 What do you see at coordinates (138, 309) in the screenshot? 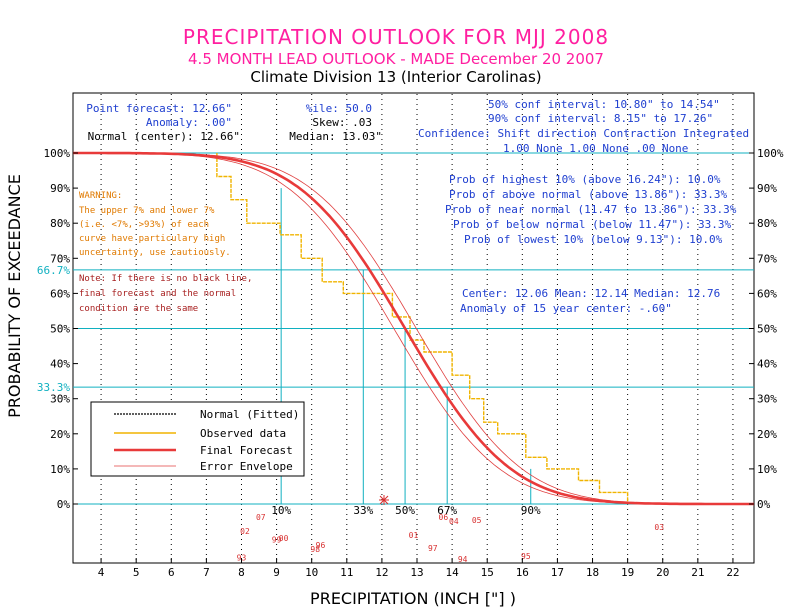
I see `note-line-3: condition are the same` at bounding box center [138, 309].